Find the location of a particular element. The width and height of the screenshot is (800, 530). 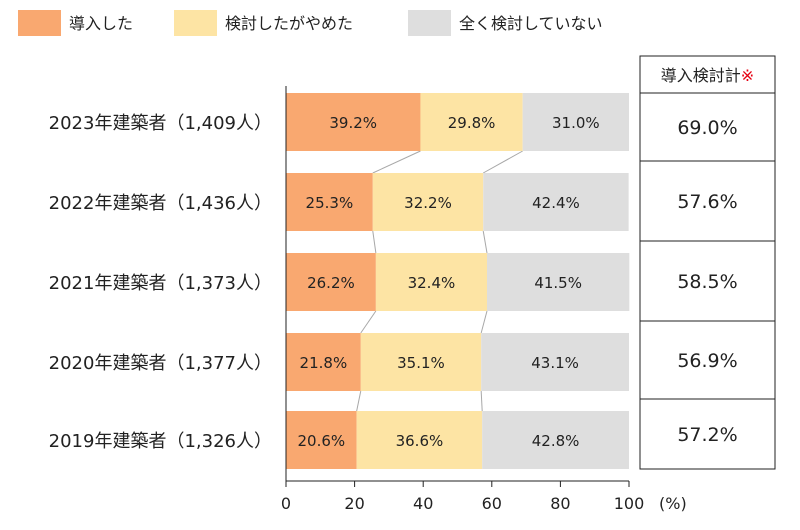

side-table-value: 57.2% is located at coordinates (707, 435).